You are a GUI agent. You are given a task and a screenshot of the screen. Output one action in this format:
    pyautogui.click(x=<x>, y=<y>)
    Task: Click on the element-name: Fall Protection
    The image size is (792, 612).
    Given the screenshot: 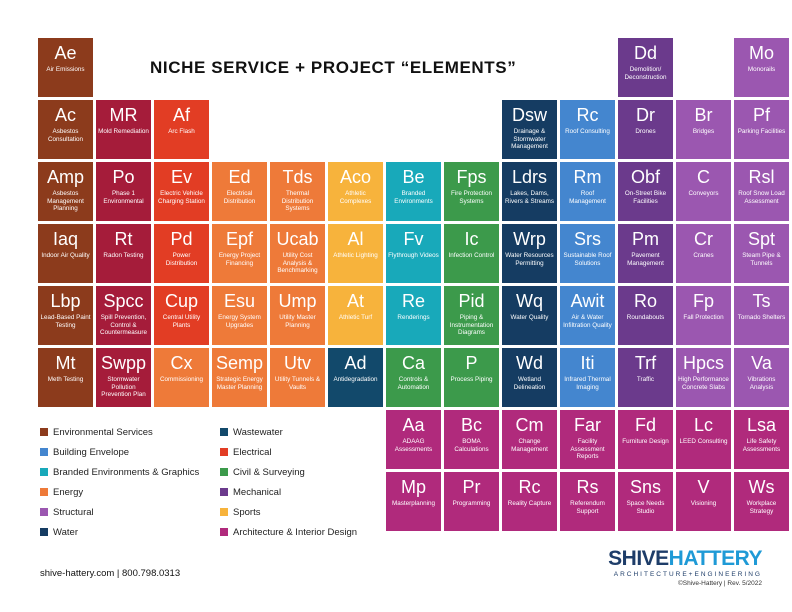 What is the action you would take?
    pyautogui.click(x=703, y=317)
    